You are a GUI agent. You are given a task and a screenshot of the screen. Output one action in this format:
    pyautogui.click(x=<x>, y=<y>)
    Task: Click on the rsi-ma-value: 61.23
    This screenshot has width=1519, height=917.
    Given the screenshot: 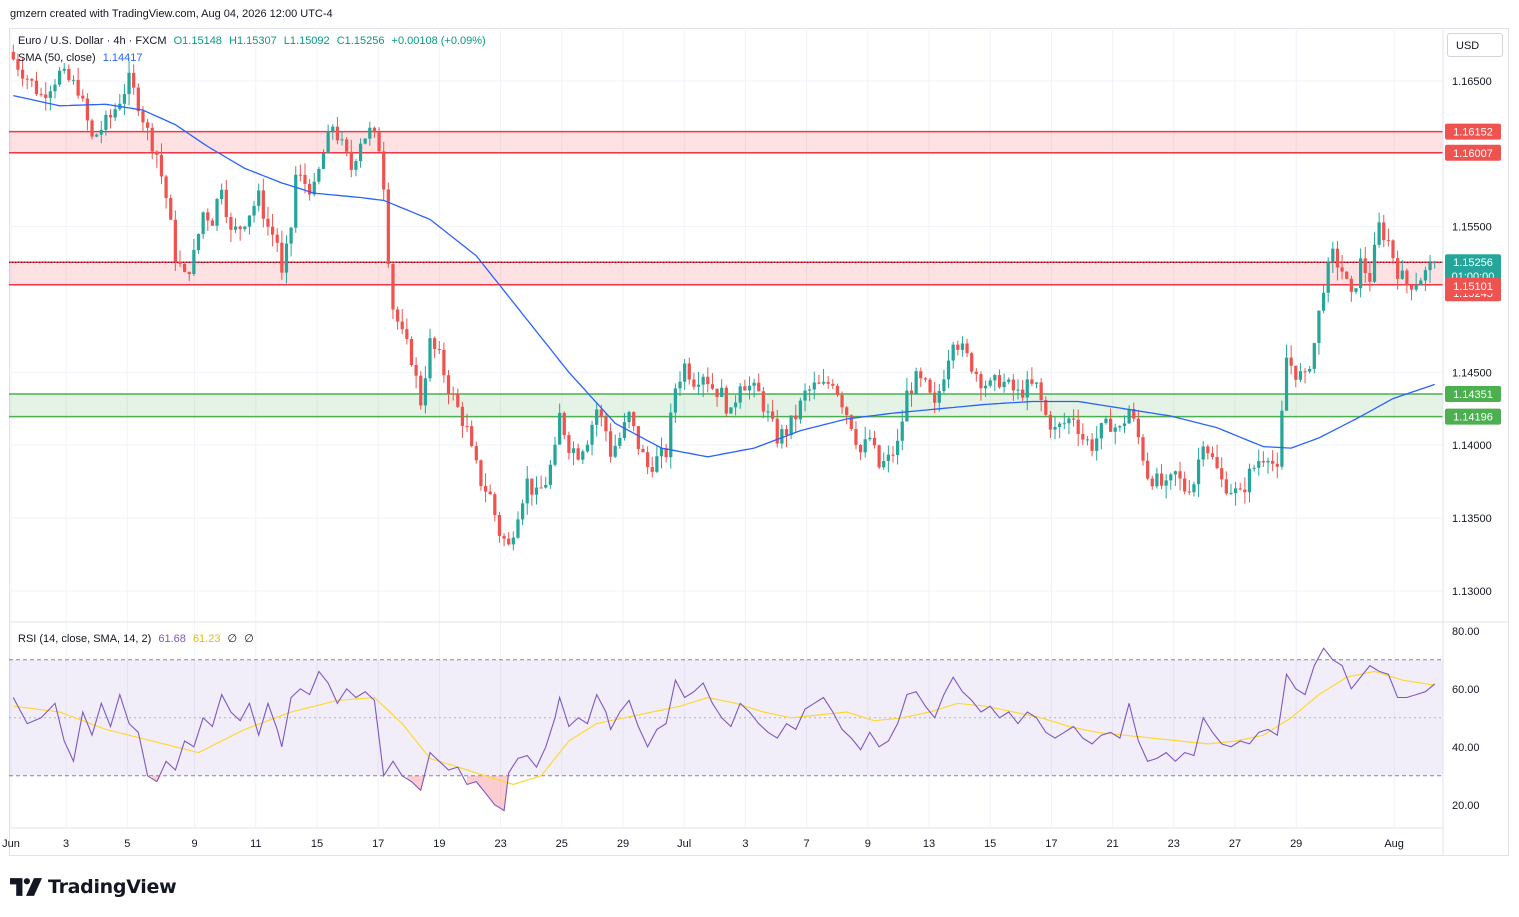 What is the action you would take?
    pyautogui.click(x=206, y=639)
    